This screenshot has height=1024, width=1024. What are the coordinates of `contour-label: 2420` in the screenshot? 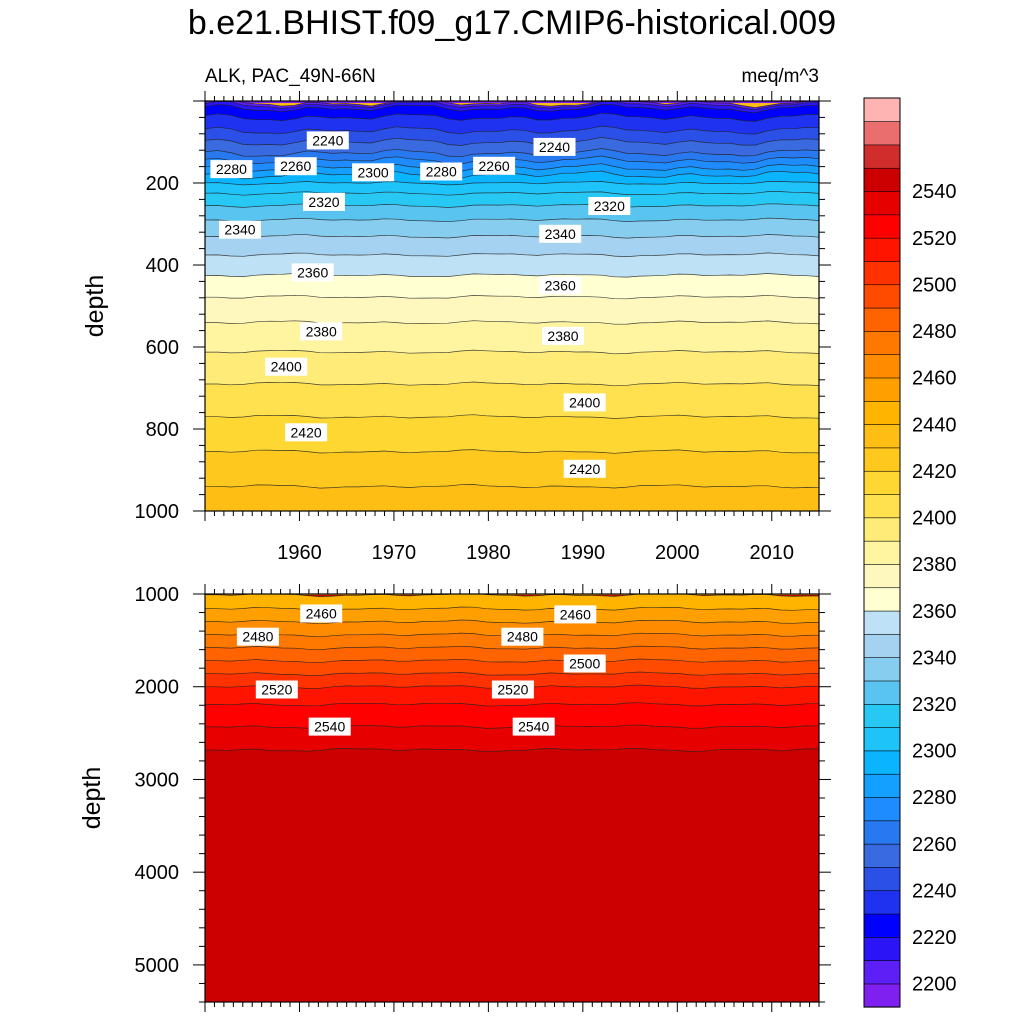 It's located at (584, 468).